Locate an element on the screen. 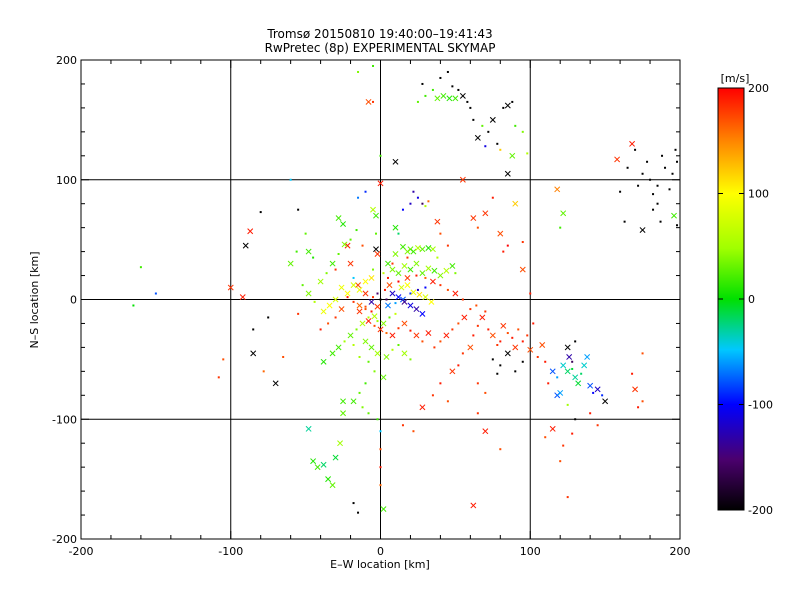 This screenshot has height=600, width=800. chart-subtitle: RwPretec (8p) EXPERIMENTAL SKYMAP is located at coordinates (380, 48).